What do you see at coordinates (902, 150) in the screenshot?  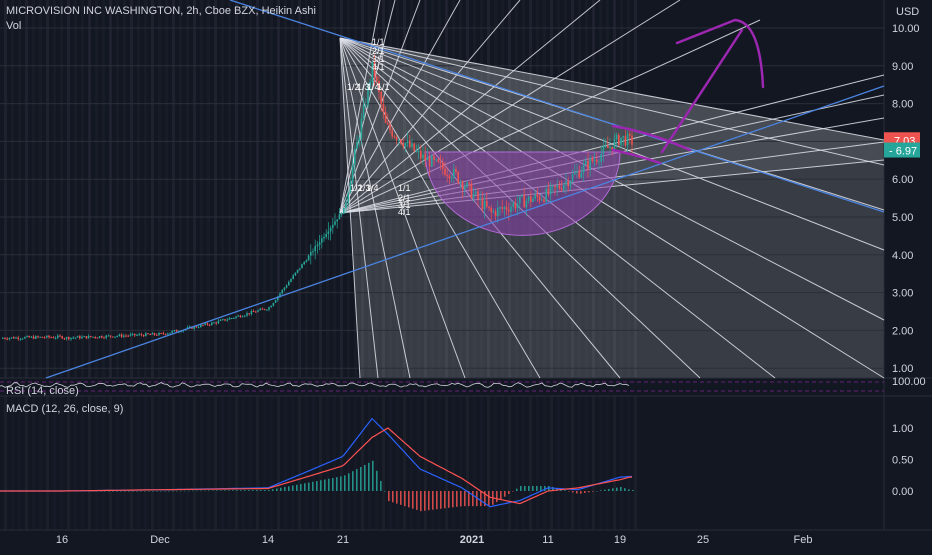 I see `second-price-tag` at bounding box center [902, 150].